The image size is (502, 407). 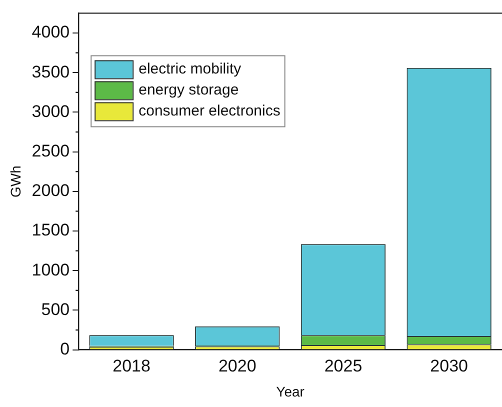 What do you see at coordinates (15, 182) in the screenshot?
I see `y-axis-title: GWh` at bounding box center [15, 182].